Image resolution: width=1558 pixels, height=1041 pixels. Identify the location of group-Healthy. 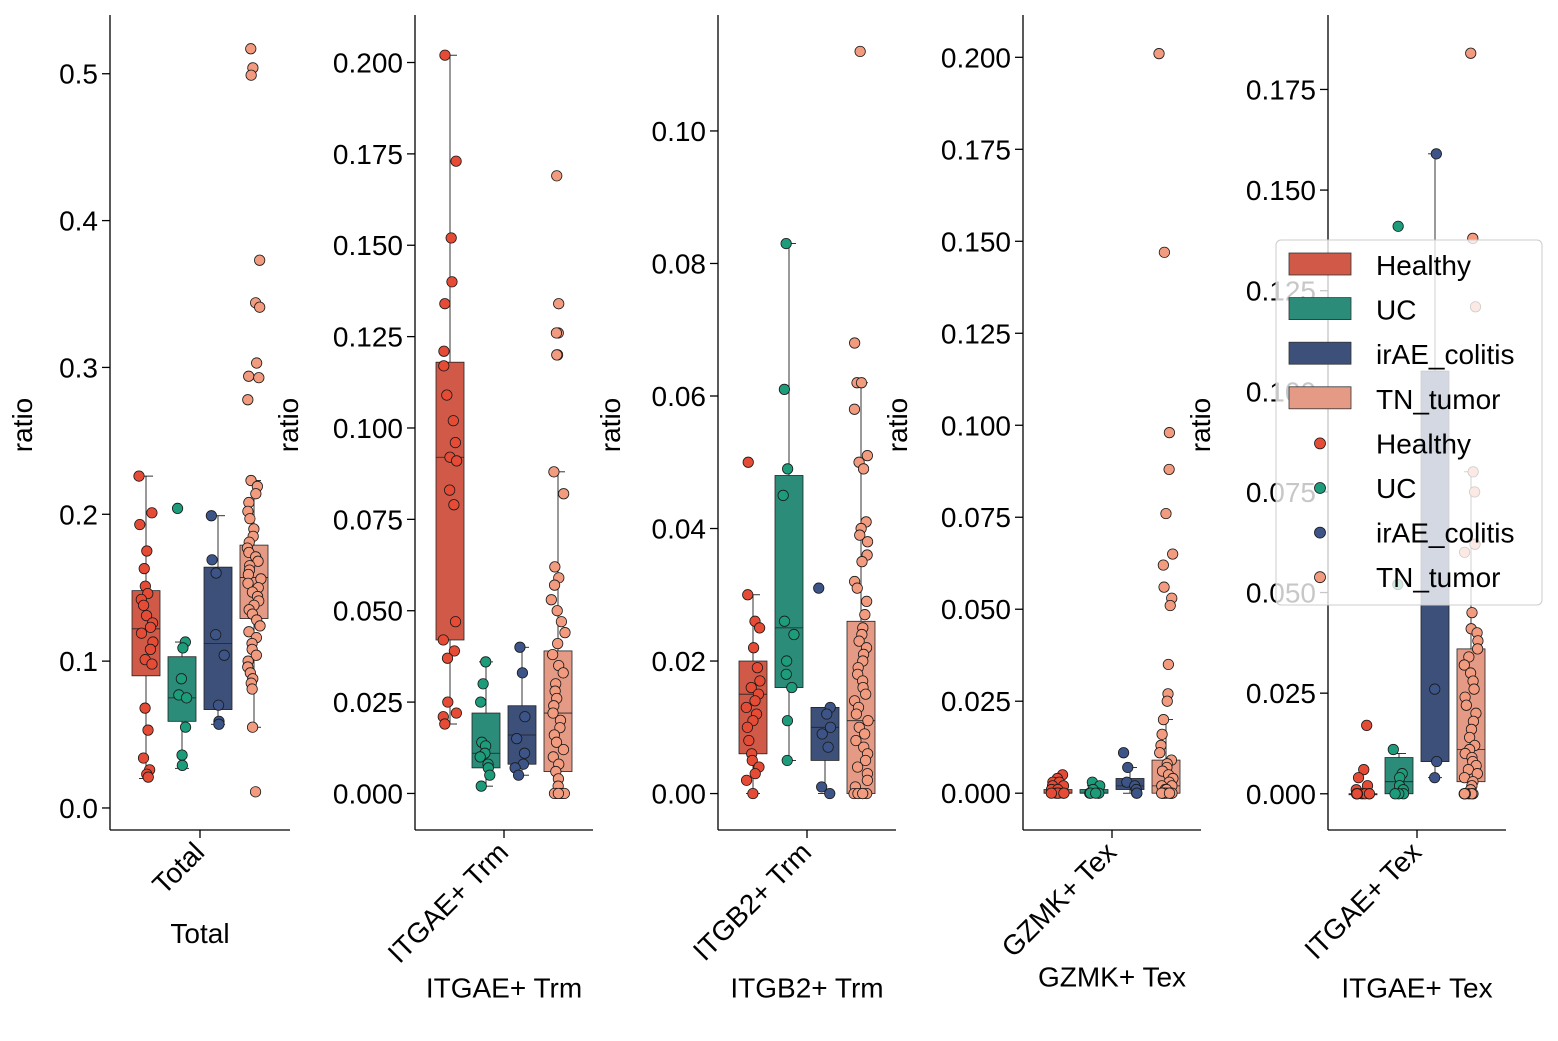
(450, 389).